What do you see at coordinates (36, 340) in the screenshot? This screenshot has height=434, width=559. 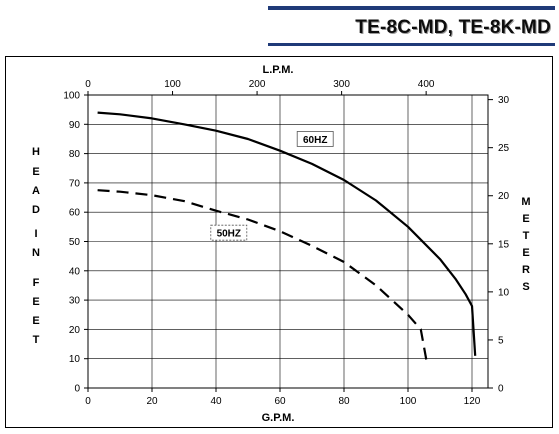 I see `y-axis-title-letter: T` at bounding box center [36, 340].